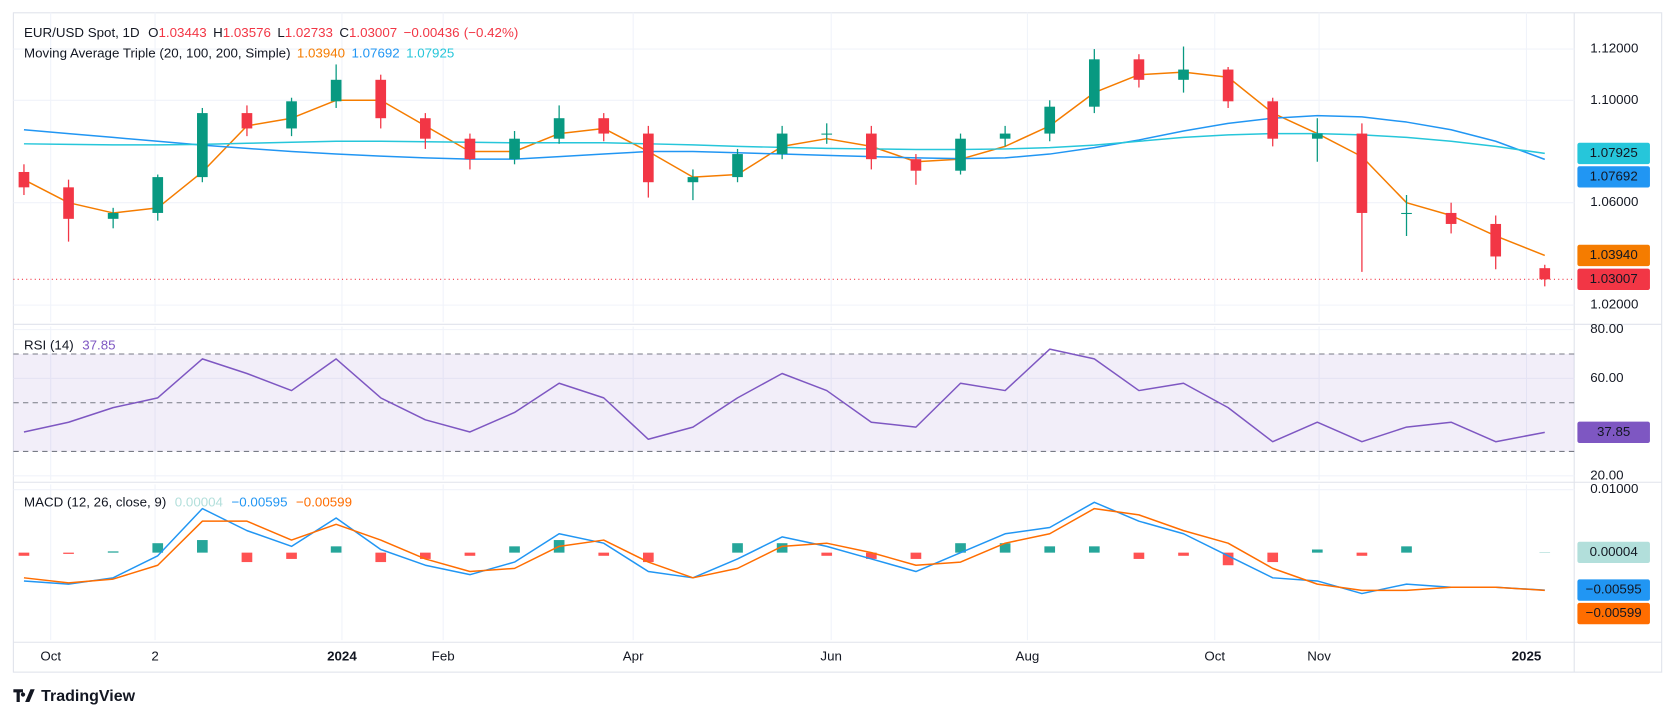 The width and height of the screenshot is (1674, 718). Describe the element at coordinates (1319, 656) in the screenshot. I see `x-tick-label: Nov` at that location.